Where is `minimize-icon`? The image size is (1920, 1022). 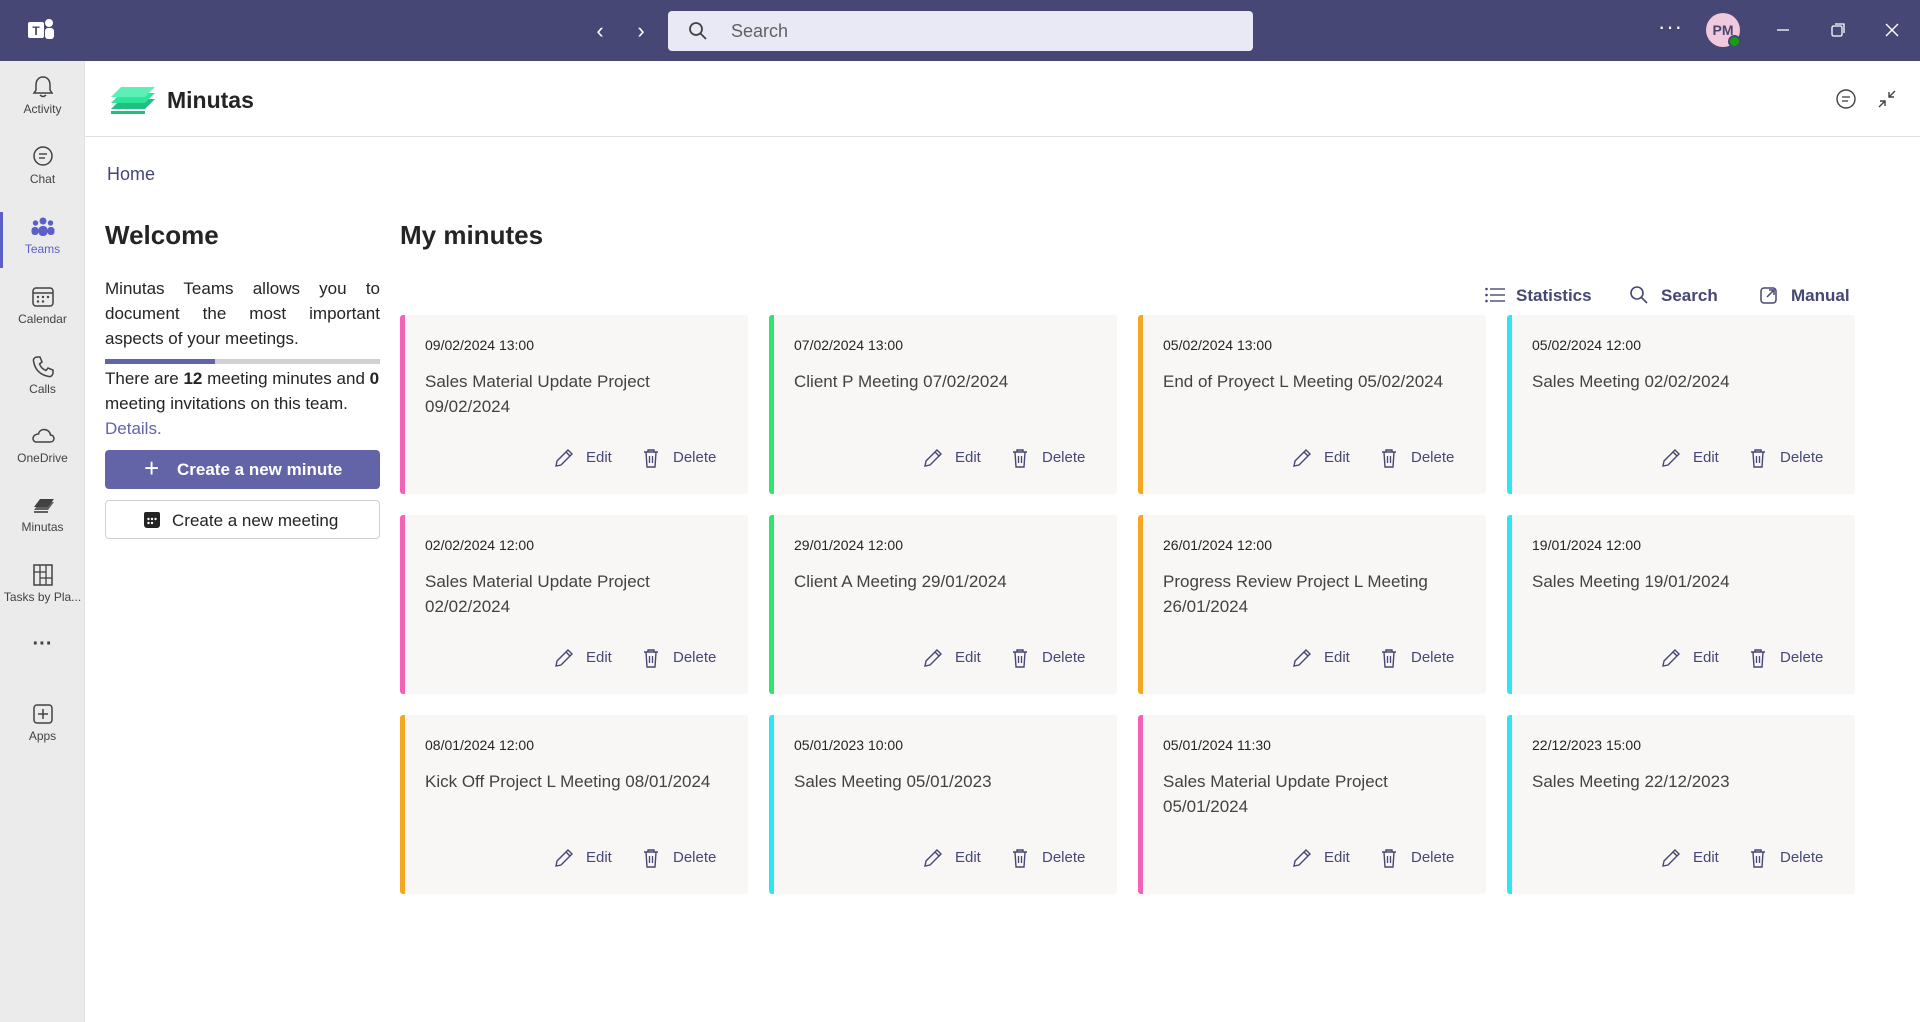
minimize-icon is located at coordinates (1783, 30).